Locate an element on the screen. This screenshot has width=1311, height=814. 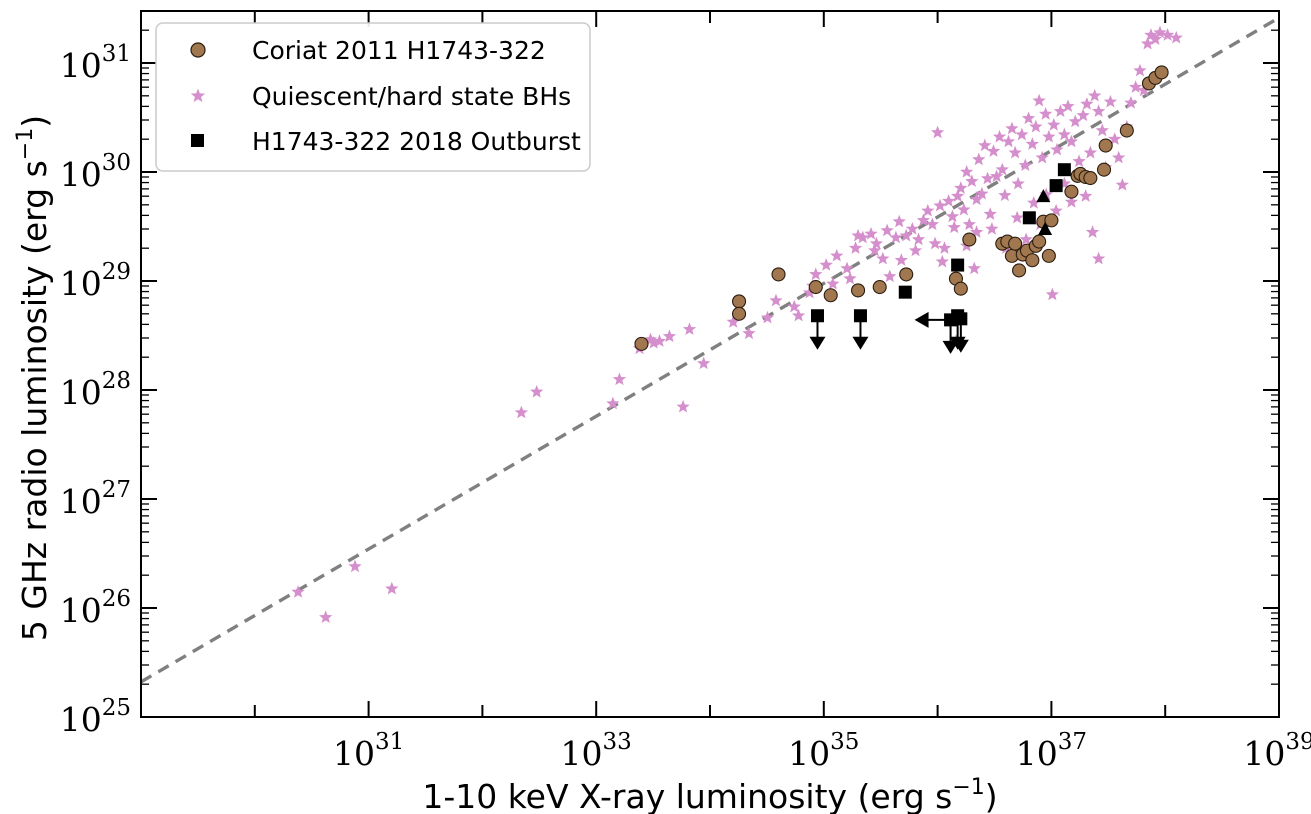
legend-label-coriat: Coriat 2011 H1743-322 is located at coordinates (399, 50).